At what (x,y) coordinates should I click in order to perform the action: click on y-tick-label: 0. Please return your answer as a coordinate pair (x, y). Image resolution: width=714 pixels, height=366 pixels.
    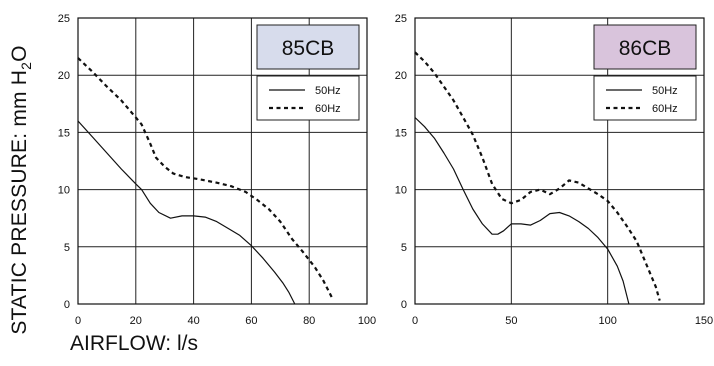
    Looking at the image, I should click on (67, 305).